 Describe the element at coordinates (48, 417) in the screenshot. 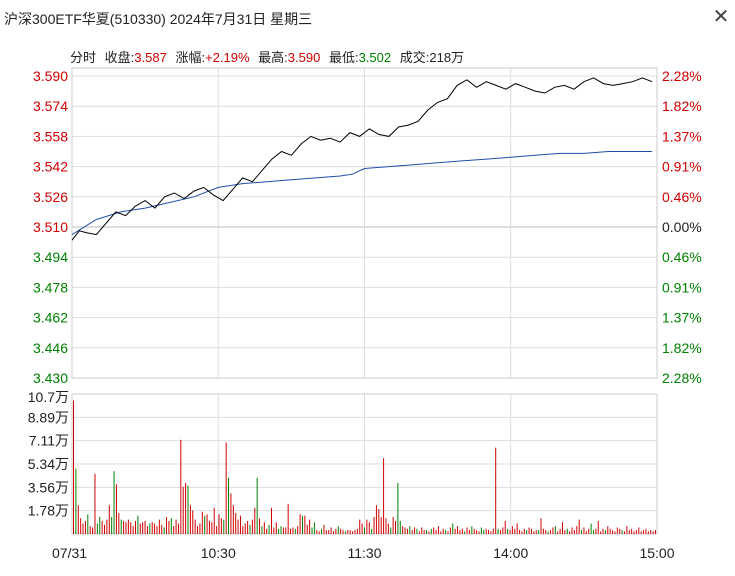

I see `volume-tick-label: 8.89万` at that location.